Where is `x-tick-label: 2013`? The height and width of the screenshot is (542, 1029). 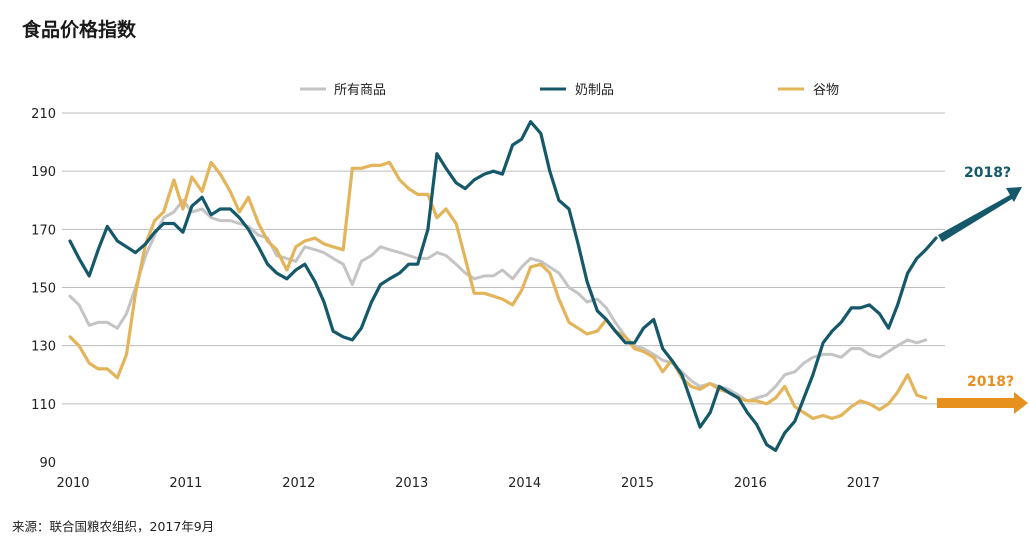 x-tick-label: 2013 is located at coordinates (411, 483).